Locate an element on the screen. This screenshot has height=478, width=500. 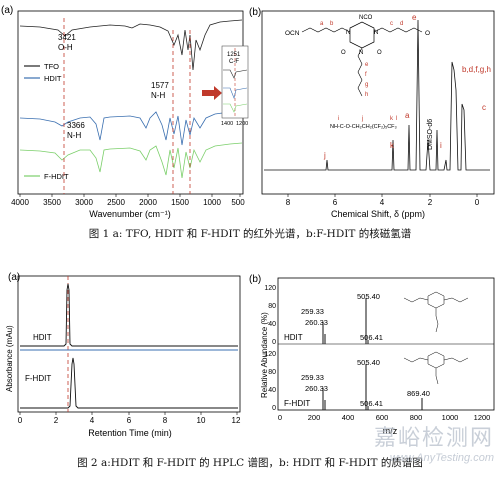
nmr-xtick: 0 is located at coordinates (477, 202).